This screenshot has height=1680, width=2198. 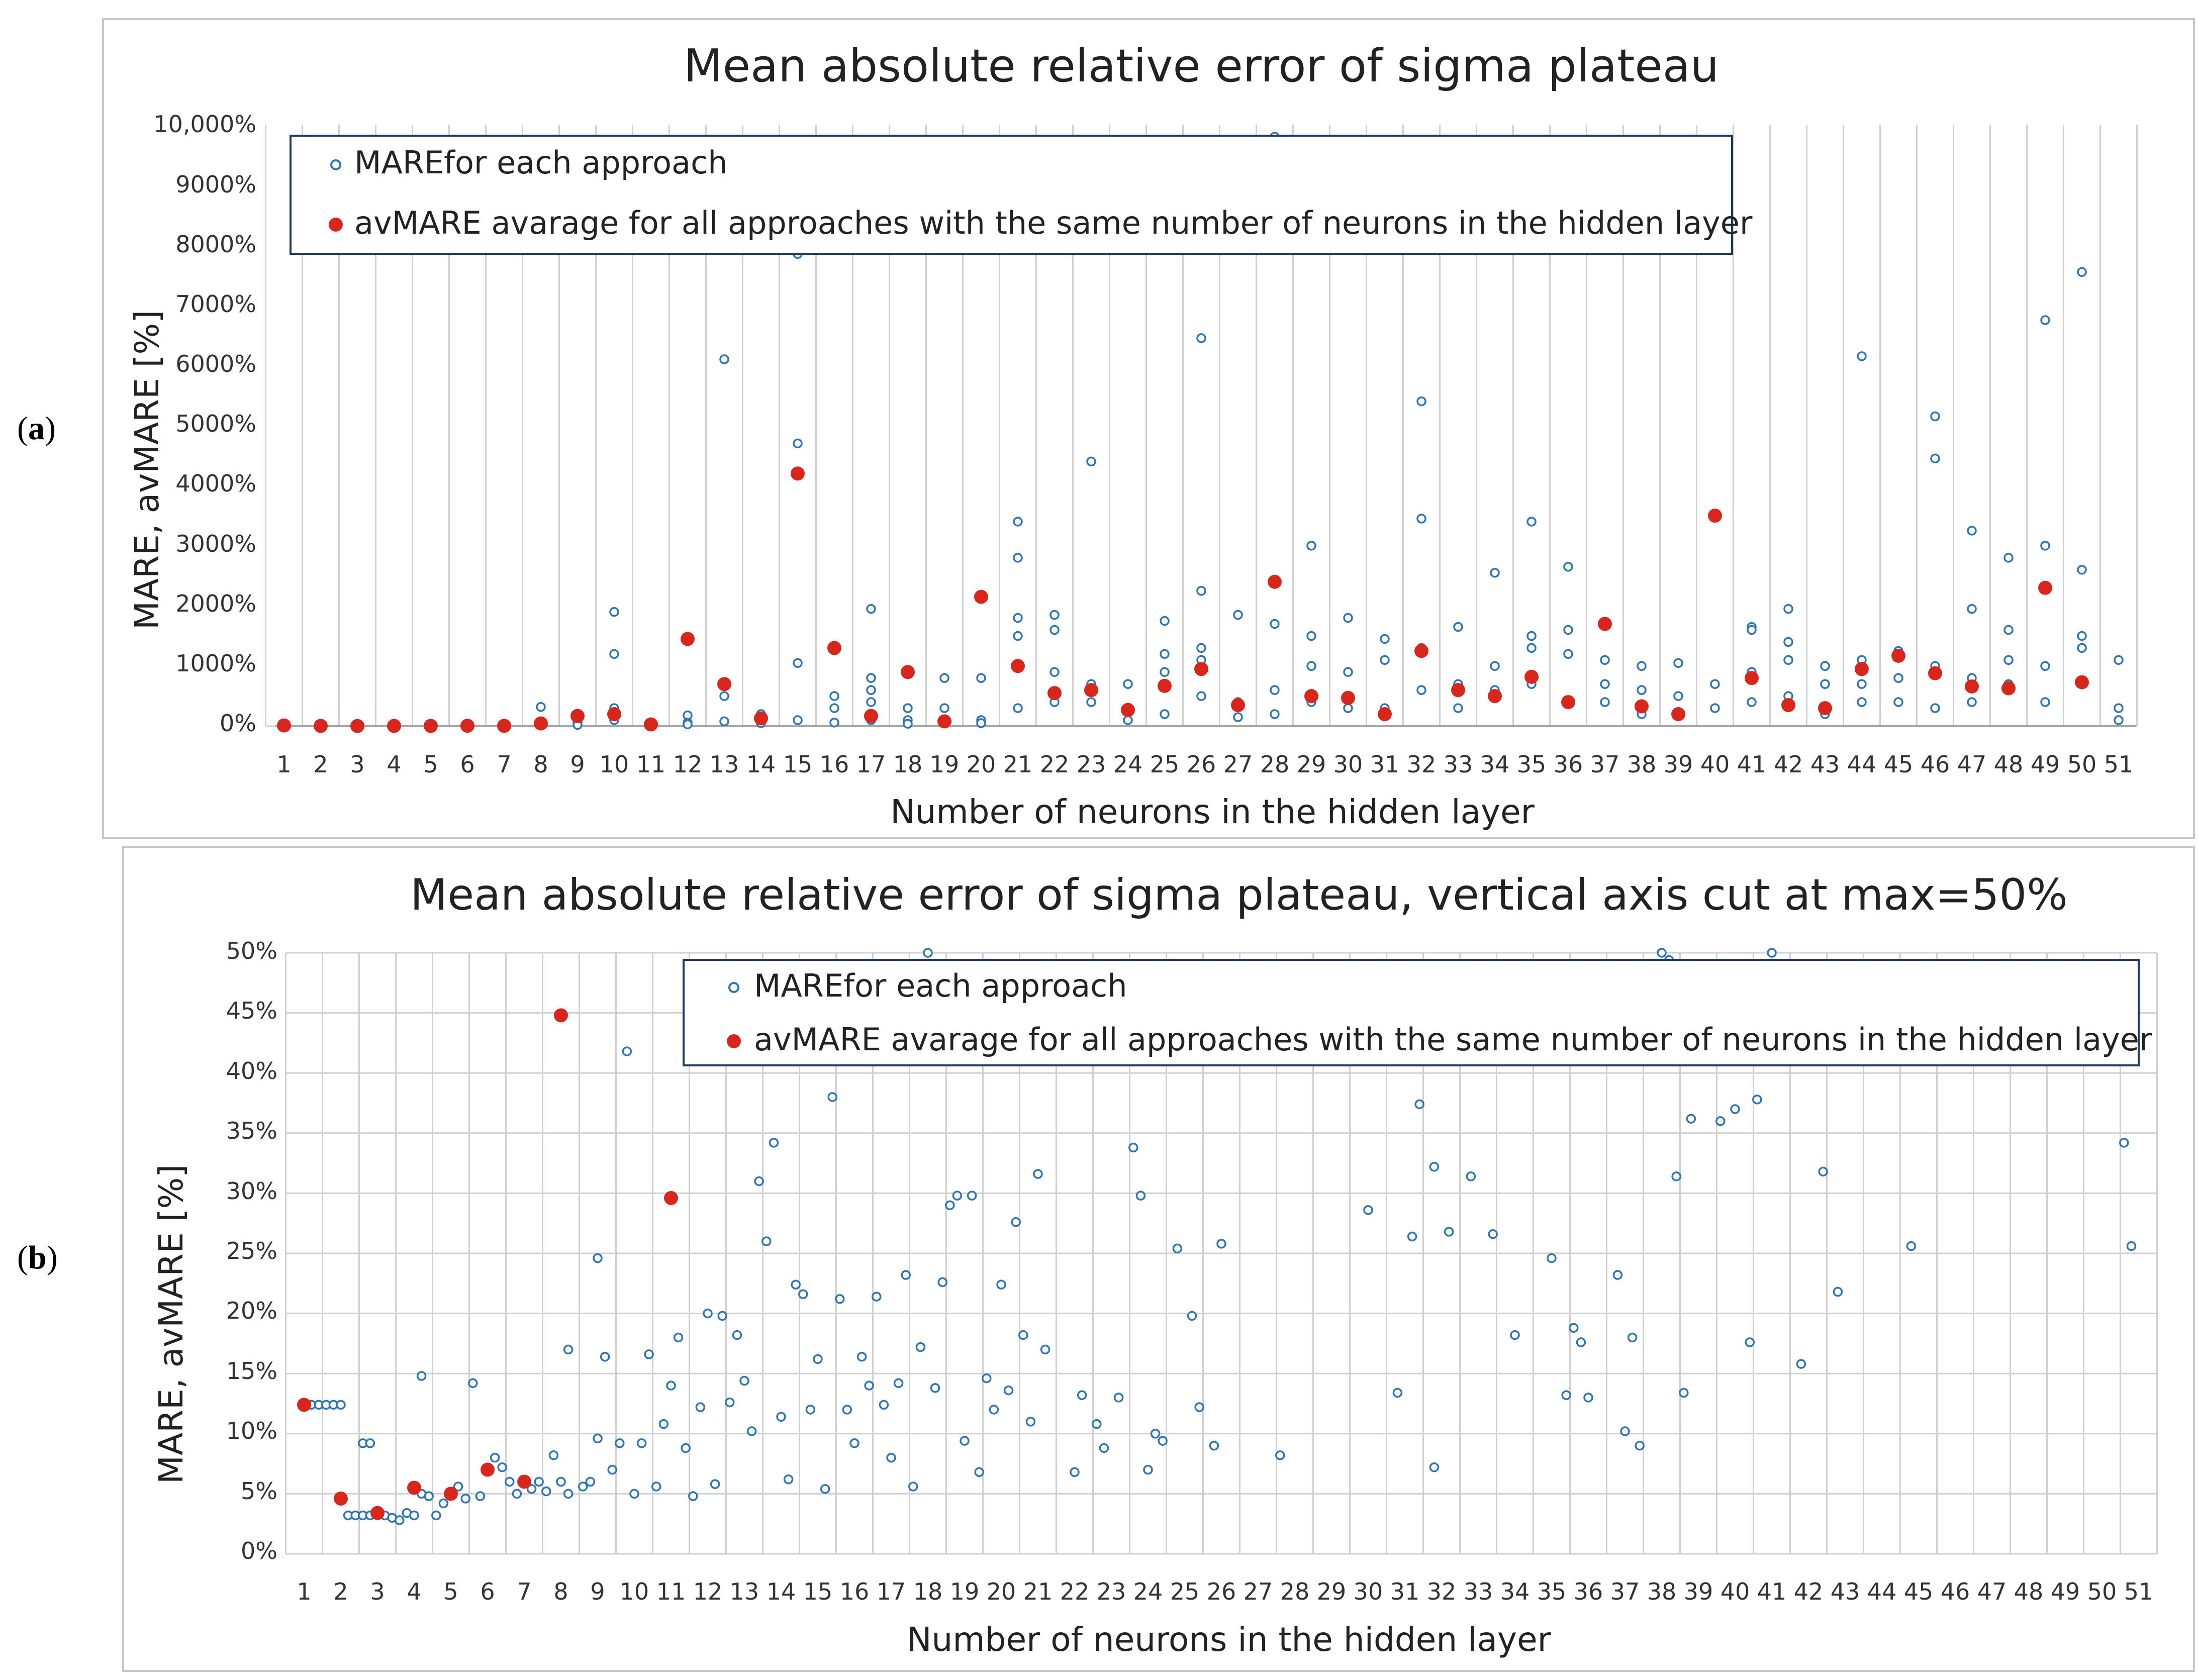 I want to click on chart-b-xtick: 25, so click(x=1185, y=1592).